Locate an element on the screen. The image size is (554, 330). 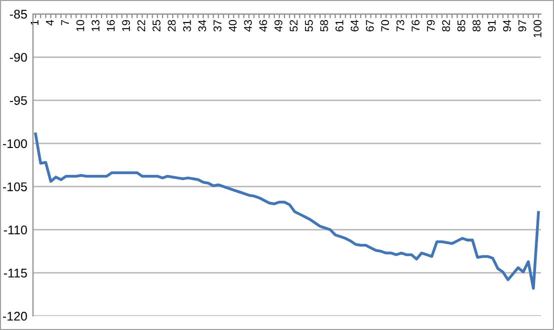
x-tick-label: 91 is located at coordinates (492, 26).